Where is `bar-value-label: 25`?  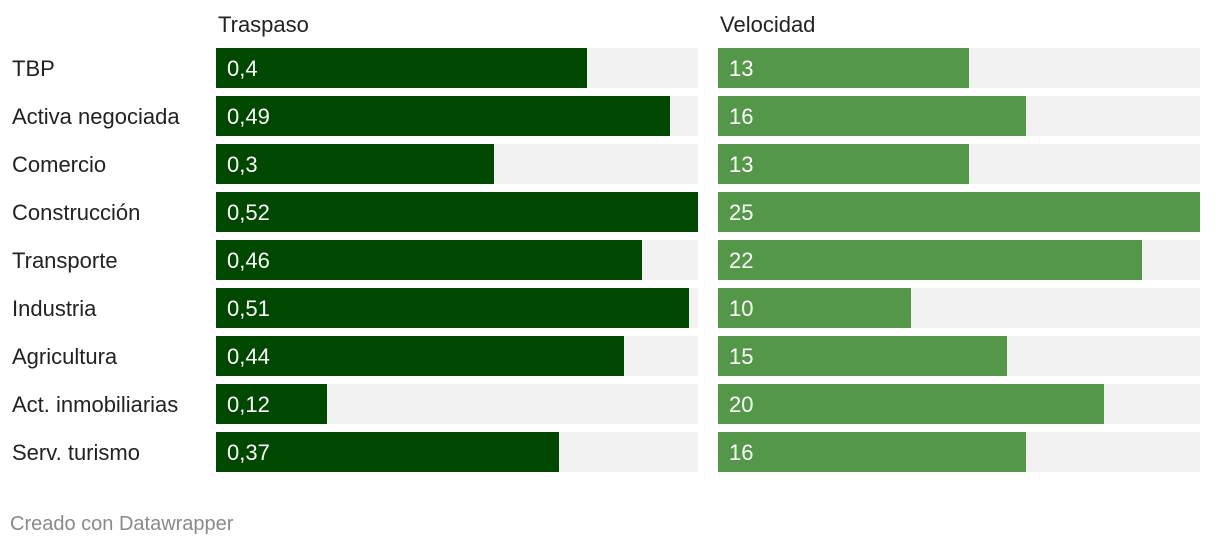 bar-value-label: 25 is located at coordinates (741, 212).